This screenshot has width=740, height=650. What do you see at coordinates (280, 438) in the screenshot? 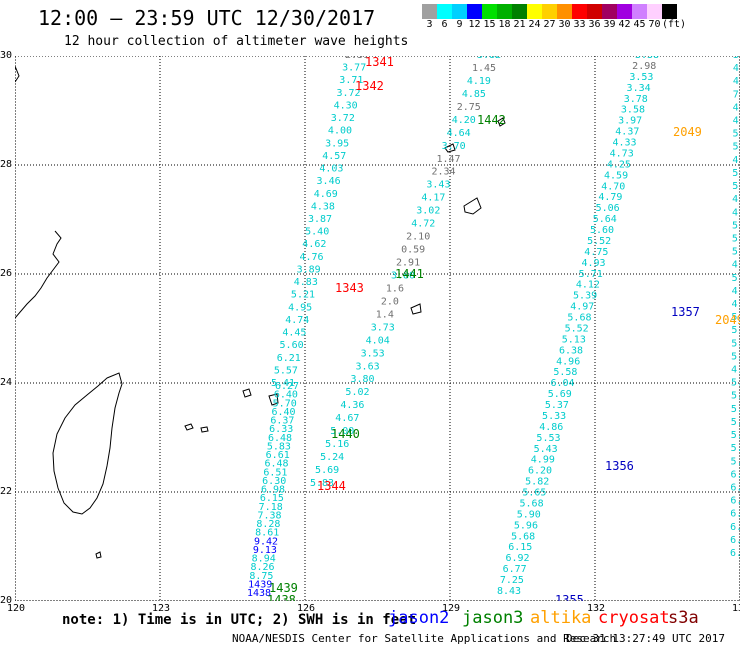
I see `wave-height-value: 6.48` at bounding box center [280, 438].